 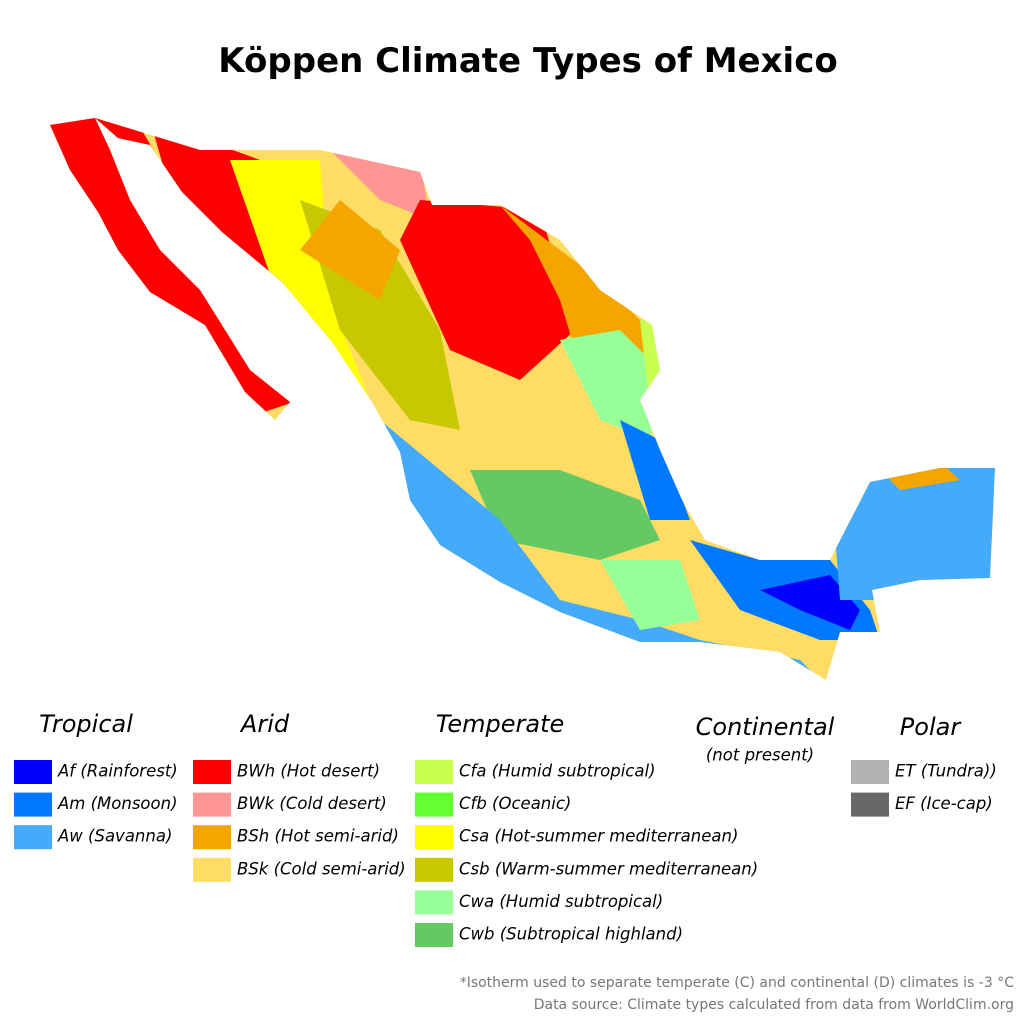 What do you see at coordinates (931, 727) in the screenshot?
I see `legend-heading: Polar` at bounding box center [931, 727].